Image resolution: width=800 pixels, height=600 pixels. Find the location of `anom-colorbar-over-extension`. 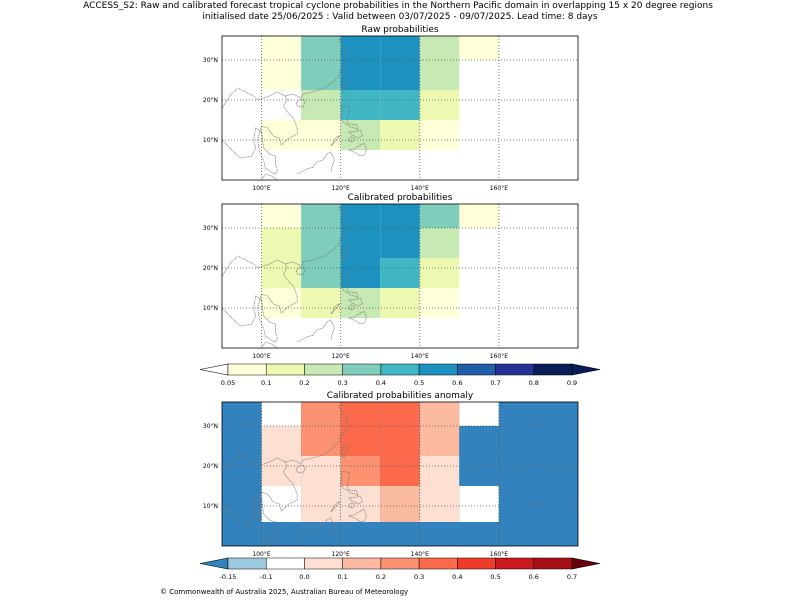

anom-colorbar-over-extension is located at coordinates (586, 563).